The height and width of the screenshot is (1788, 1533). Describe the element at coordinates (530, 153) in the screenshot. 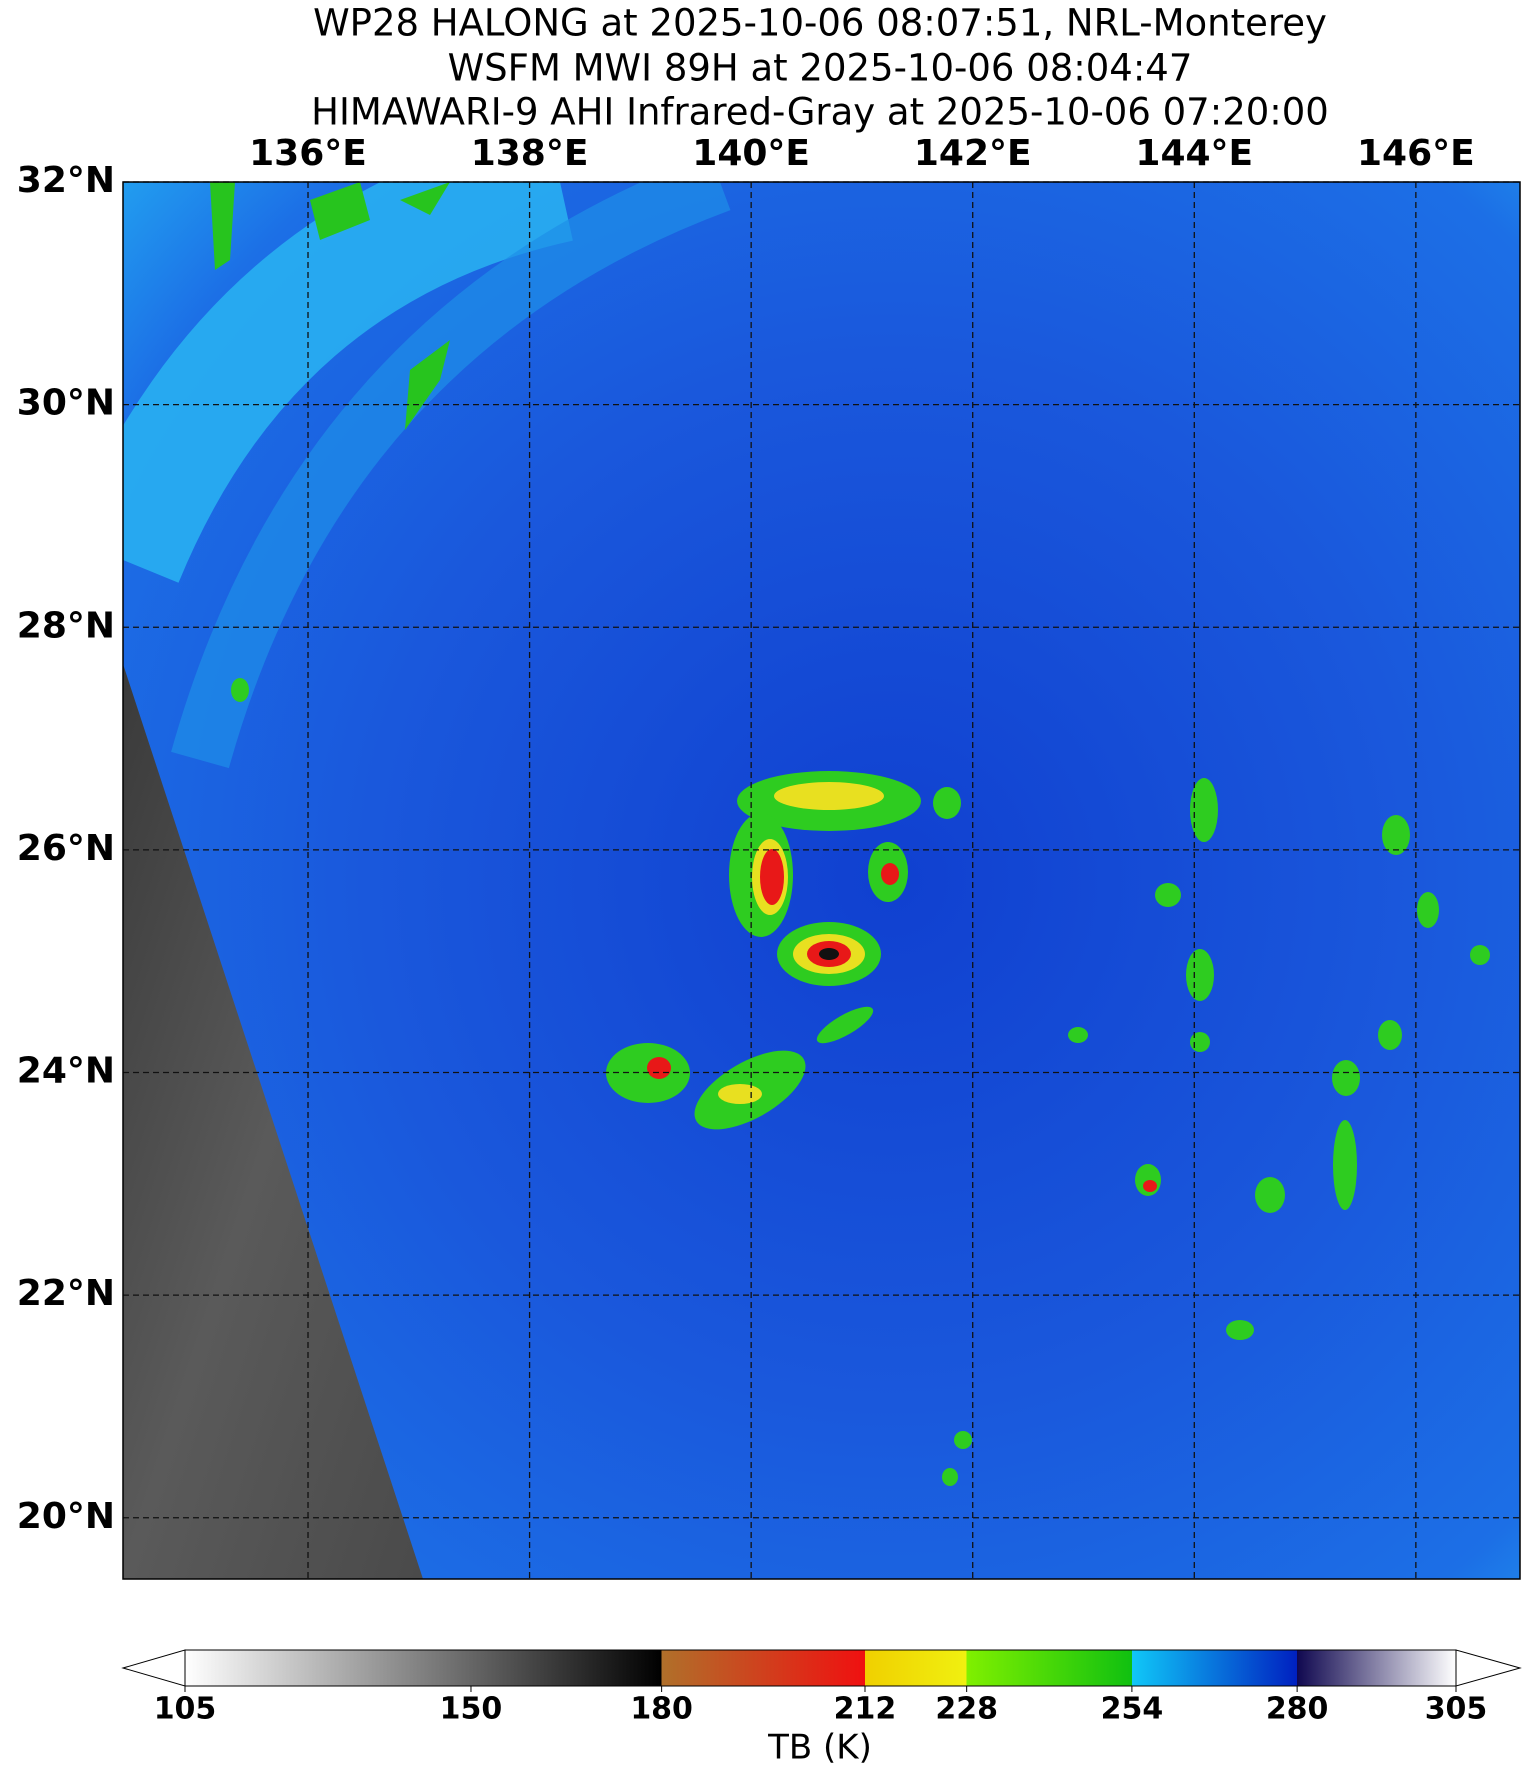

I see `lon-label: 138°E` at that location.